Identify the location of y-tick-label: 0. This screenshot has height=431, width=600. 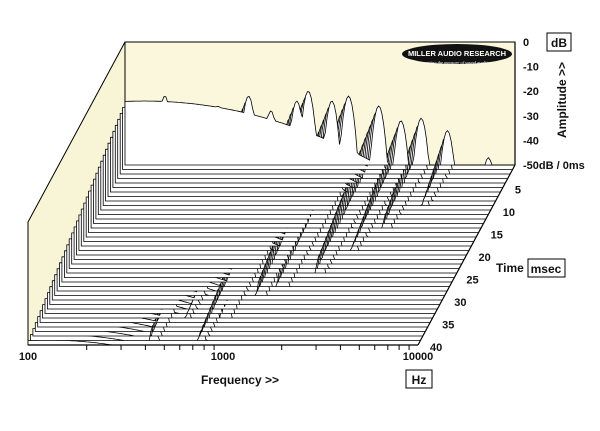
(526, 43).